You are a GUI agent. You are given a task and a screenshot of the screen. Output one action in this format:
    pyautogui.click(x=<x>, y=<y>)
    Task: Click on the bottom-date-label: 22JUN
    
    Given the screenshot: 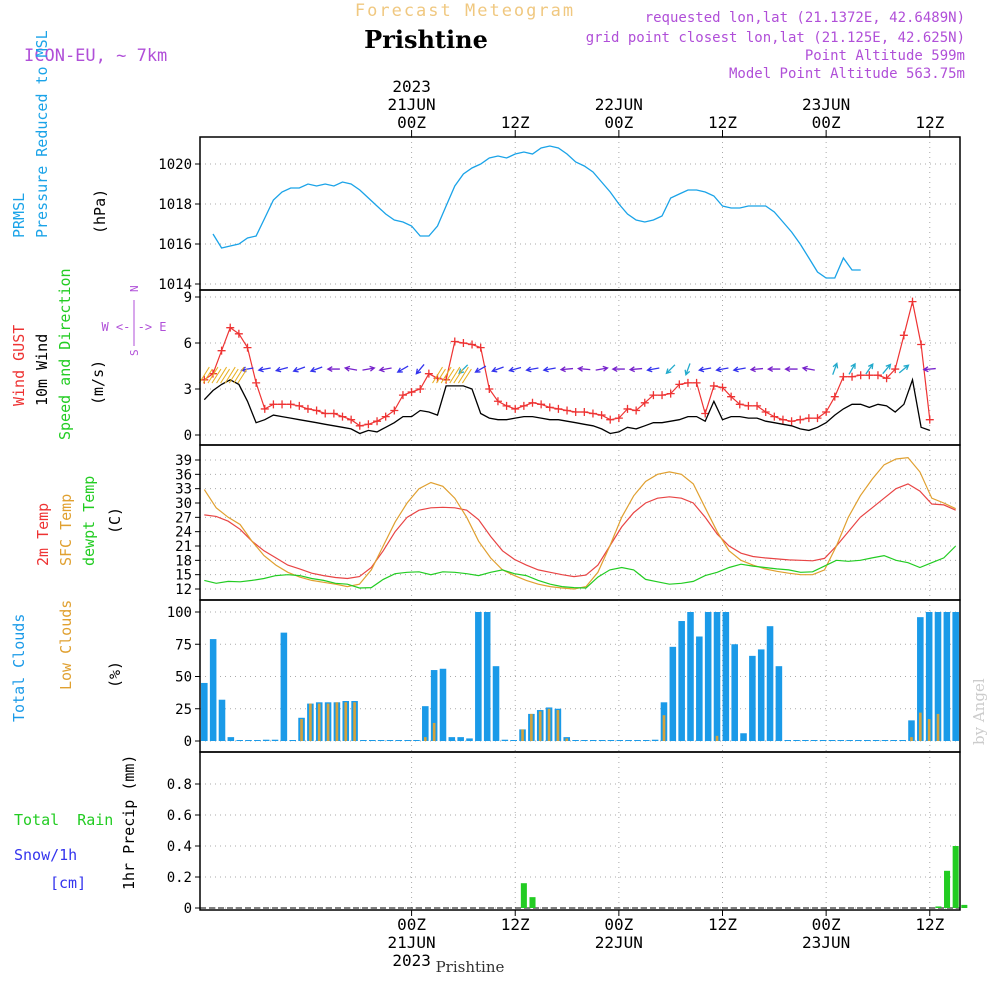 What is the action you would take?
    pyautogui.click(x=619, y=942)
    